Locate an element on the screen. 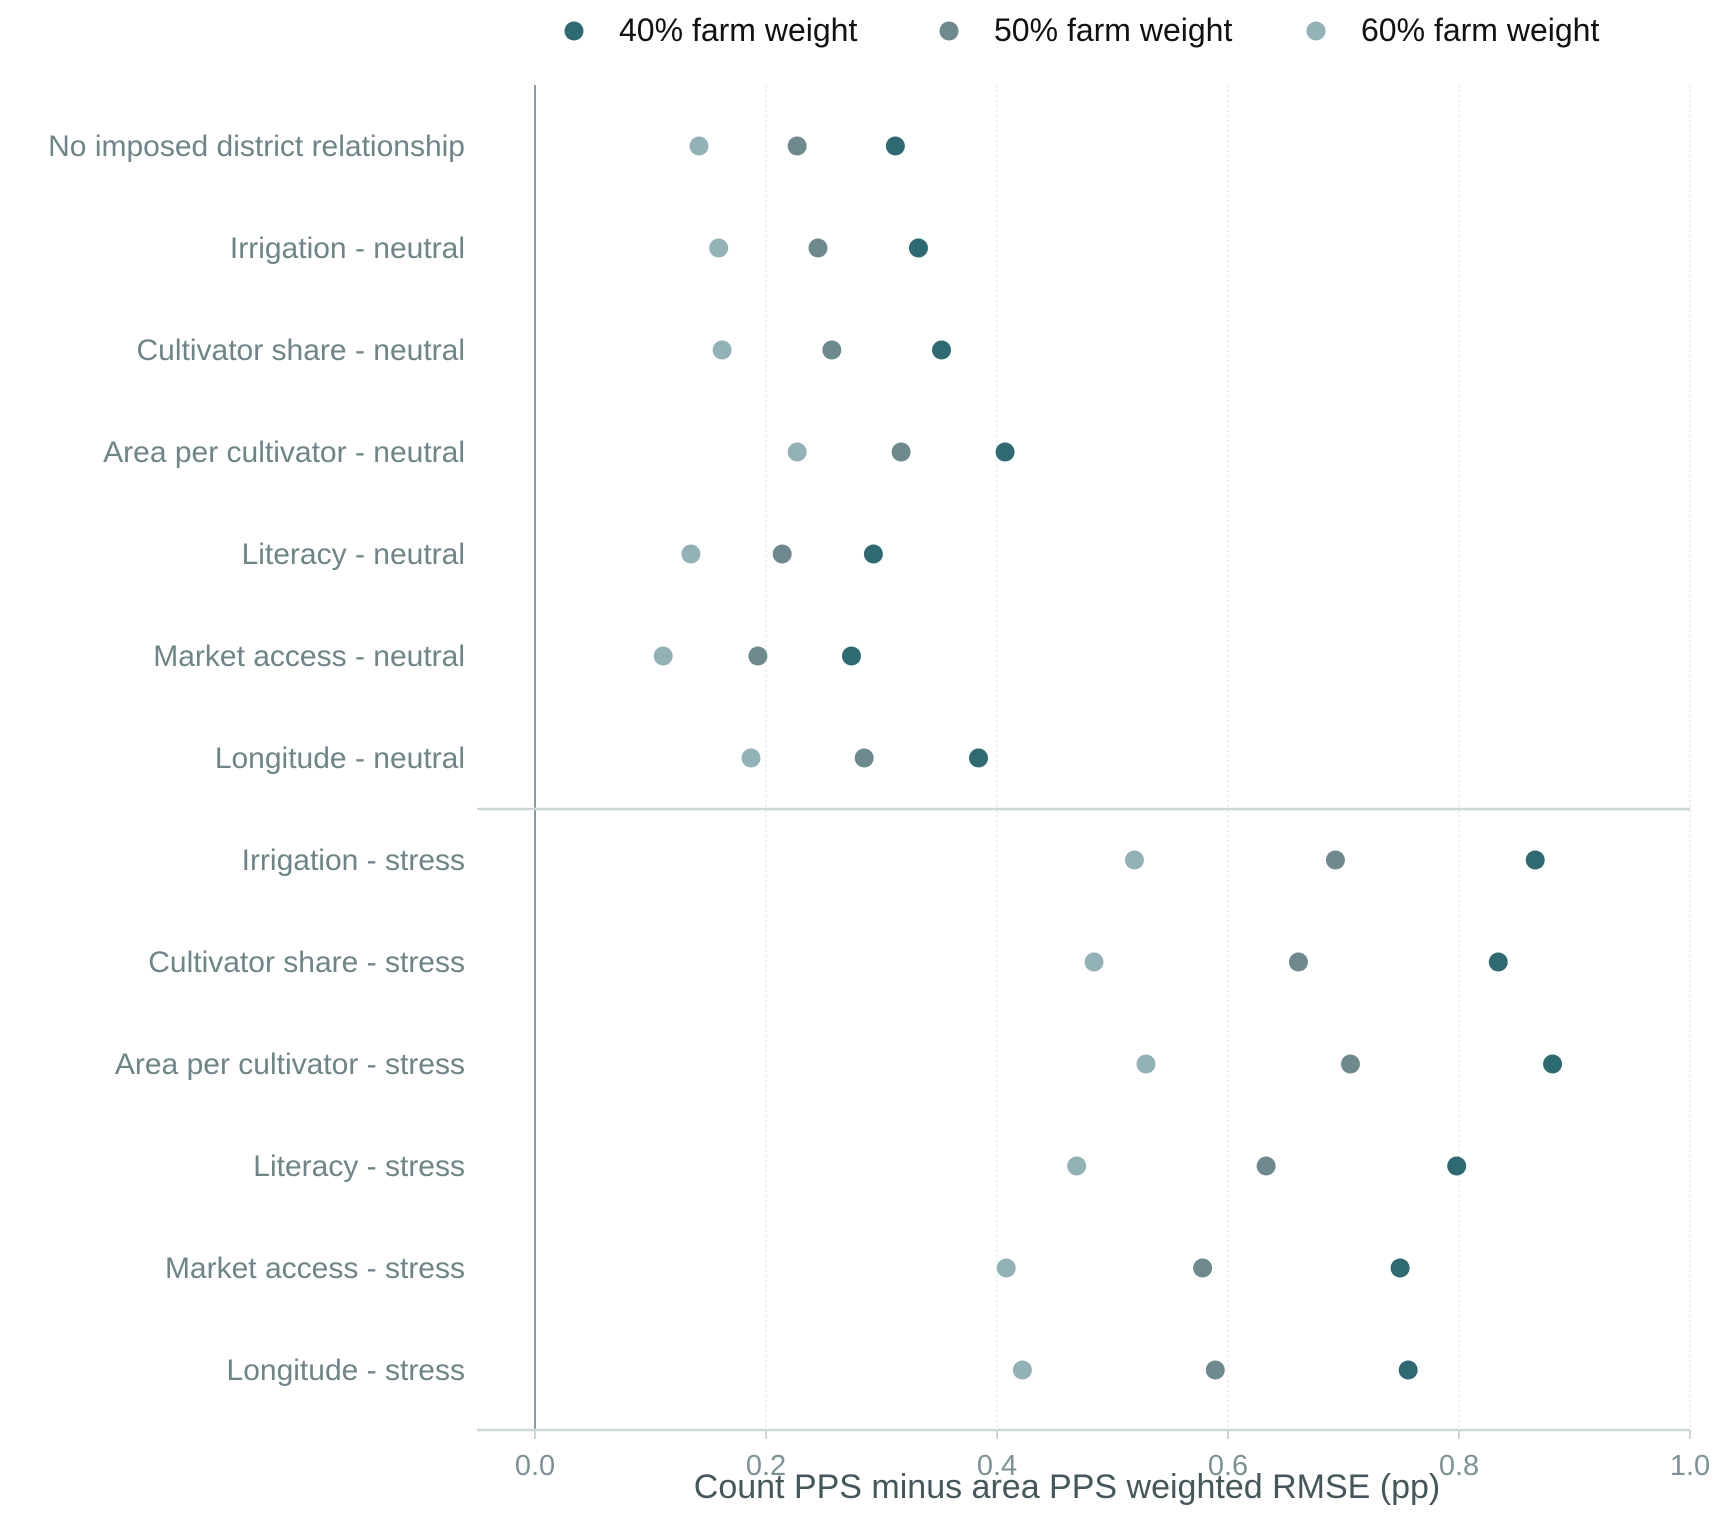  y-tick-label: Market access - neutral is located at coordinates (309, 656).